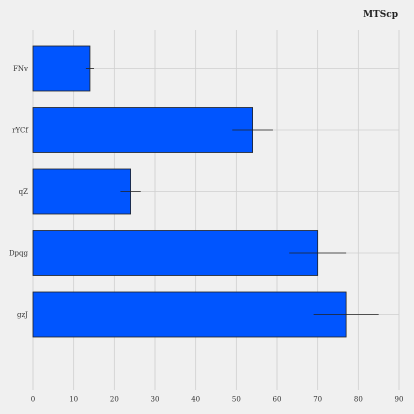 This screenshot has width=414, height=414. I want to click on bar-rYCf, so click(143, 130).